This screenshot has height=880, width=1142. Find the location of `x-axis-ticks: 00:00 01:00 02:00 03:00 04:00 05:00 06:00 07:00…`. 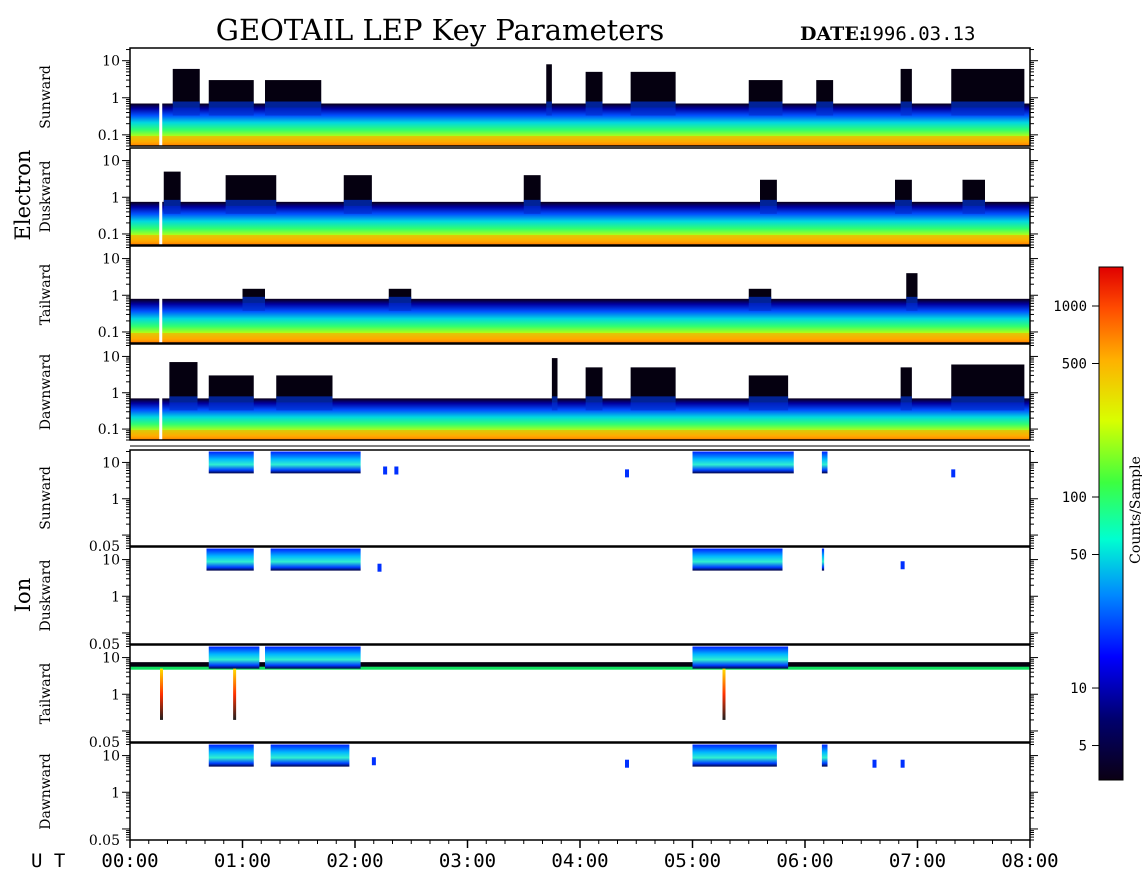

x-axis-ticks: 00:00 01:00 02:00 03:00 04:00 05:00 06:00 07:00… is located at coordinates (580, 856).